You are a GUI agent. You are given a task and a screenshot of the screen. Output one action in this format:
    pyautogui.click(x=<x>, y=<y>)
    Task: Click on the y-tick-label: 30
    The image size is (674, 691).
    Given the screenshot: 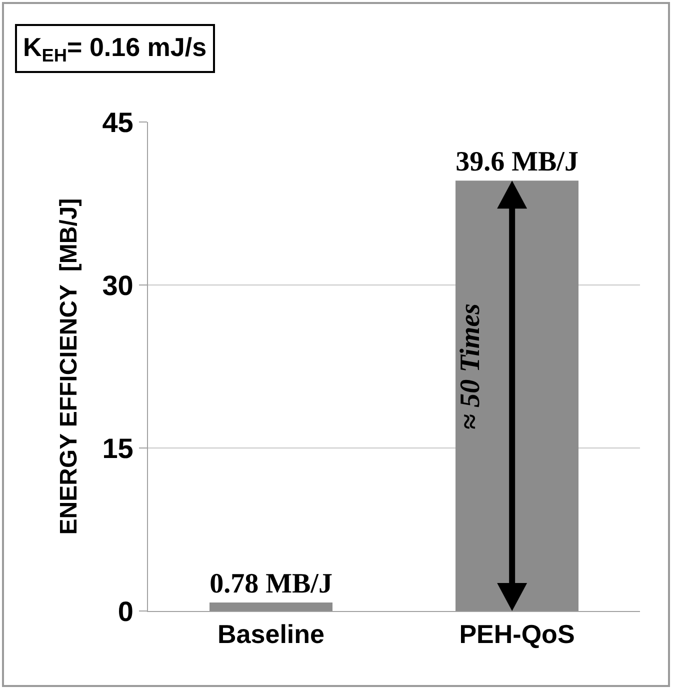 What is the action you would take?
    pyautogui.click(x=118, y=285)
    